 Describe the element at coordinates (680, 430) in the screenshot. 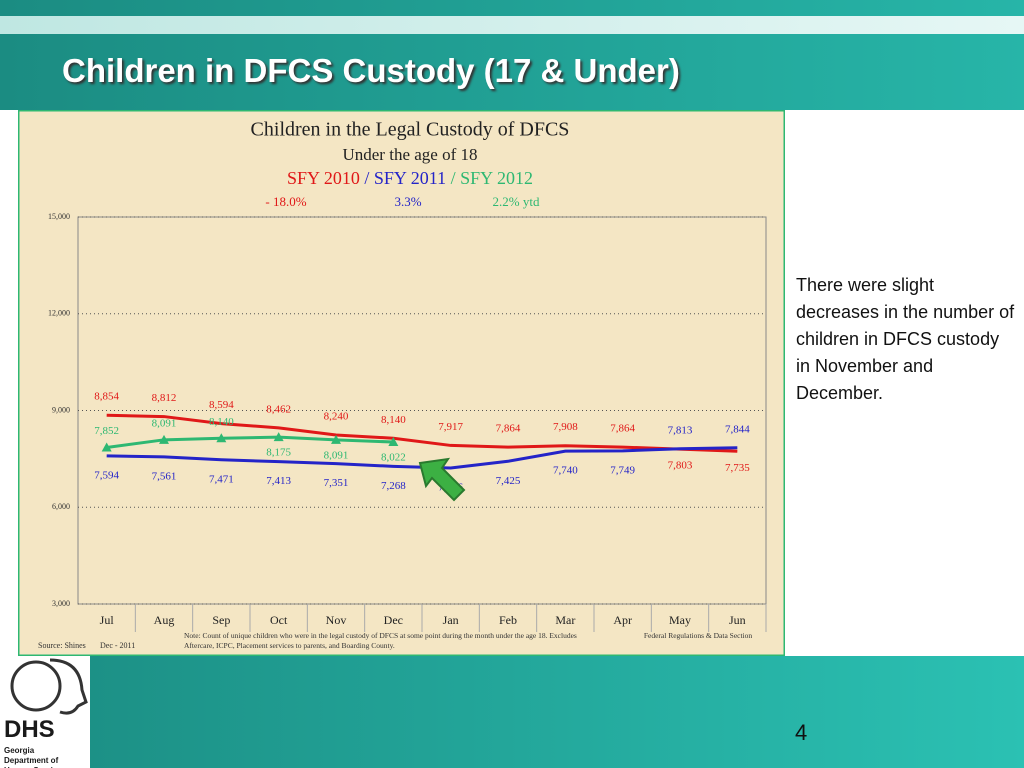

I see `data-label: 7,813` at that location.